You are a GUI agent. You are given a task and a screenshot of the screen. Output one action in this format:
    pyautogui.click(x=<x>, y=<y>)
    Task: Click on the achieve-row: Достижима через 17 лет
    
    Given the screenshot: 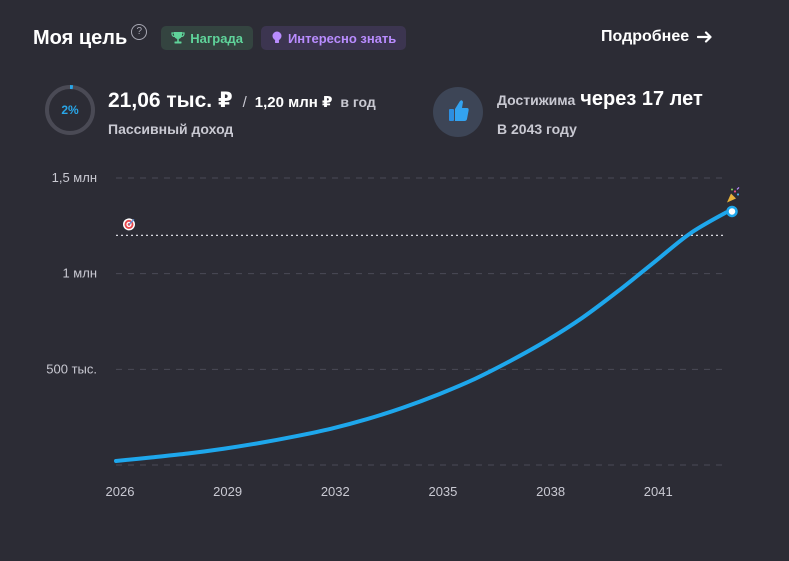 What is the action you would take?
    pyautogui.click(x=600, y=99)
    